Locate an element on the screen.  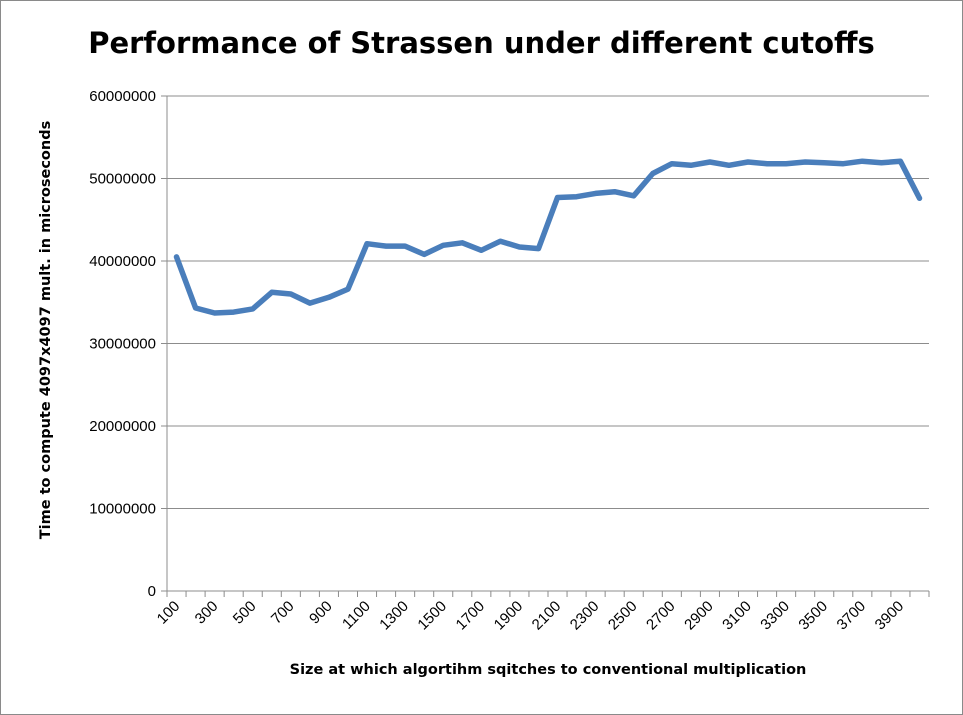
x-tick-label: 1500 is located at coordinates (432, 616).